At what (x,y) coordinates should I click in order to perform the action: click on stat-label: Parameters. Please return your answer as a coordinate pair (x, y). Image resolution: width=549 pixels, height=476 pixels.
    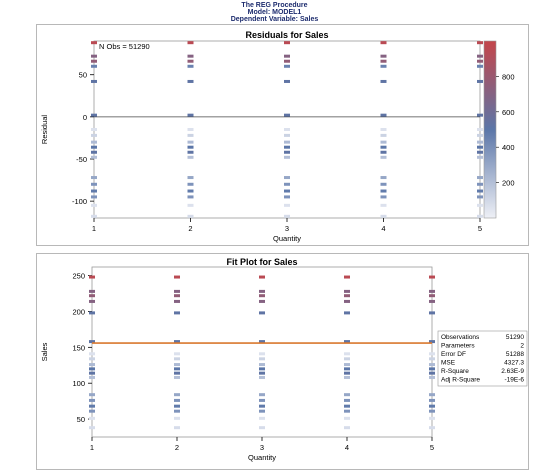
    Looking at the image, I should click on (458, 346).